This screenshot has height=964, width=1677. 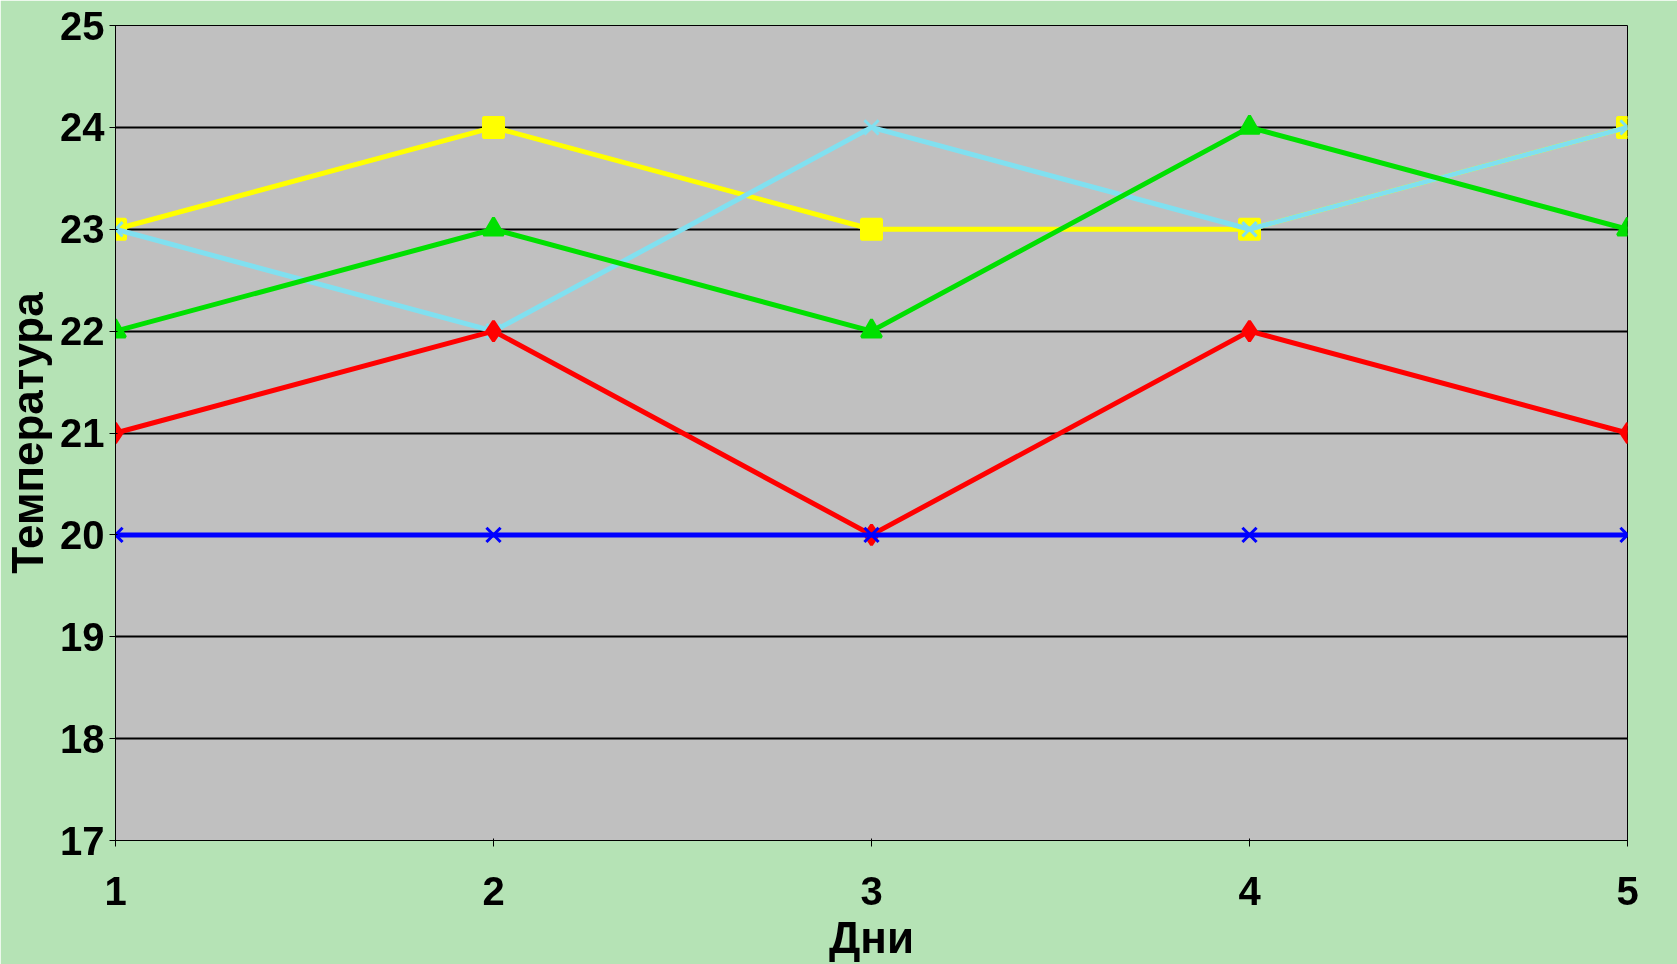 What do you see at coordinates (82, 840) in the screenshot?
I see `y-tick-label: 17` at bounding box center [82, 840].